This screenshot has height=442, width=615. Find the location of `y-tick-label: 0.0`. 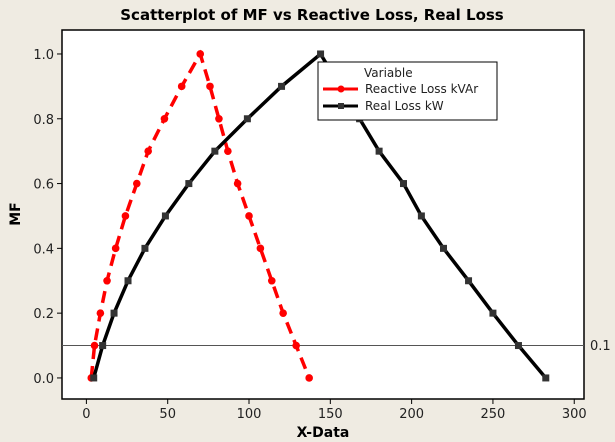

y-tick-label: 0.0 is located at coordinates (43, 379).